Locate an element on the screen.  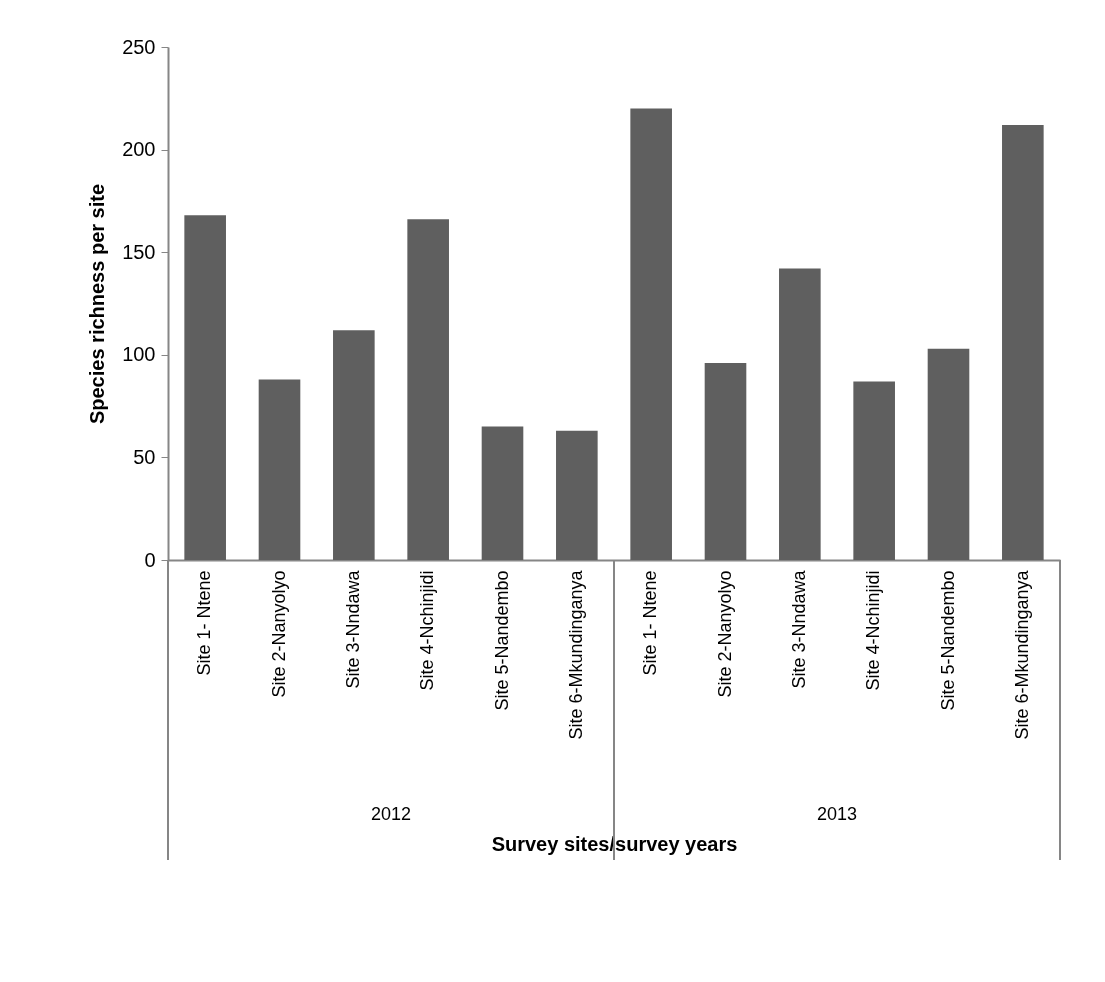
y-tick-label: 0 is located at coordinates (150, 559).